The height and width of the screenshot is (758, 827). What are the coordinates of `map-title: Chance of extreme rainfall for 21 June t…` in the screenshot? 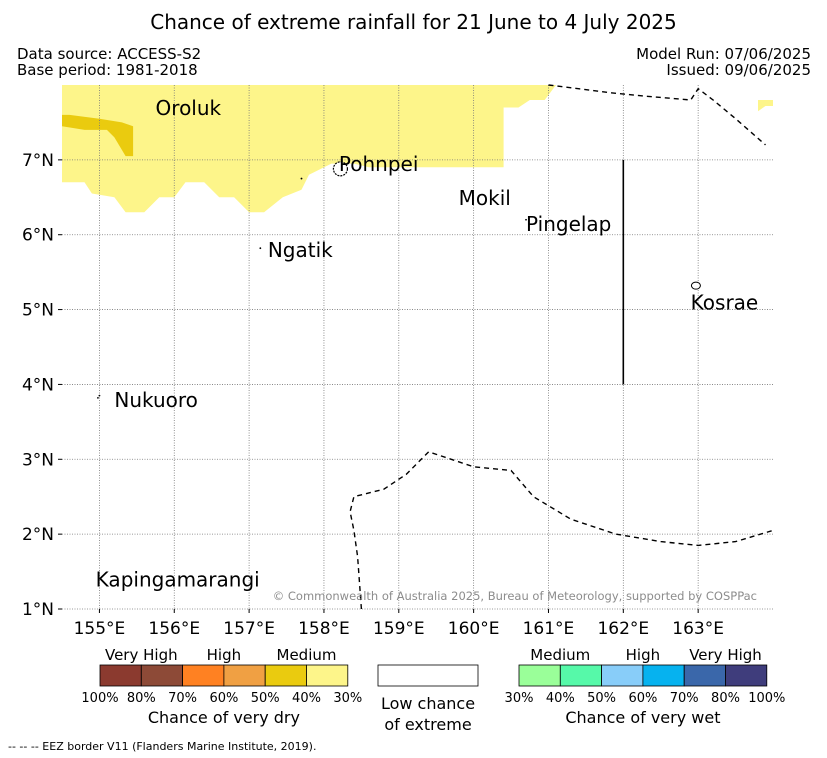 It's located at (413, 22).